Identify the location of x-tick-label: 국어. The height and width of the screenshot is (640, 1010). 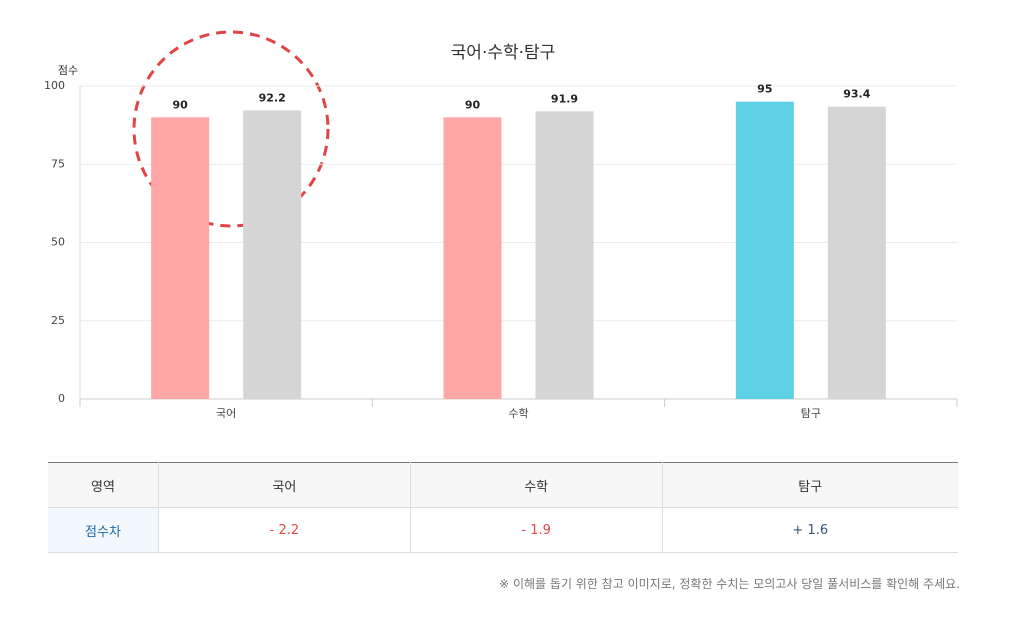
(226, 413).